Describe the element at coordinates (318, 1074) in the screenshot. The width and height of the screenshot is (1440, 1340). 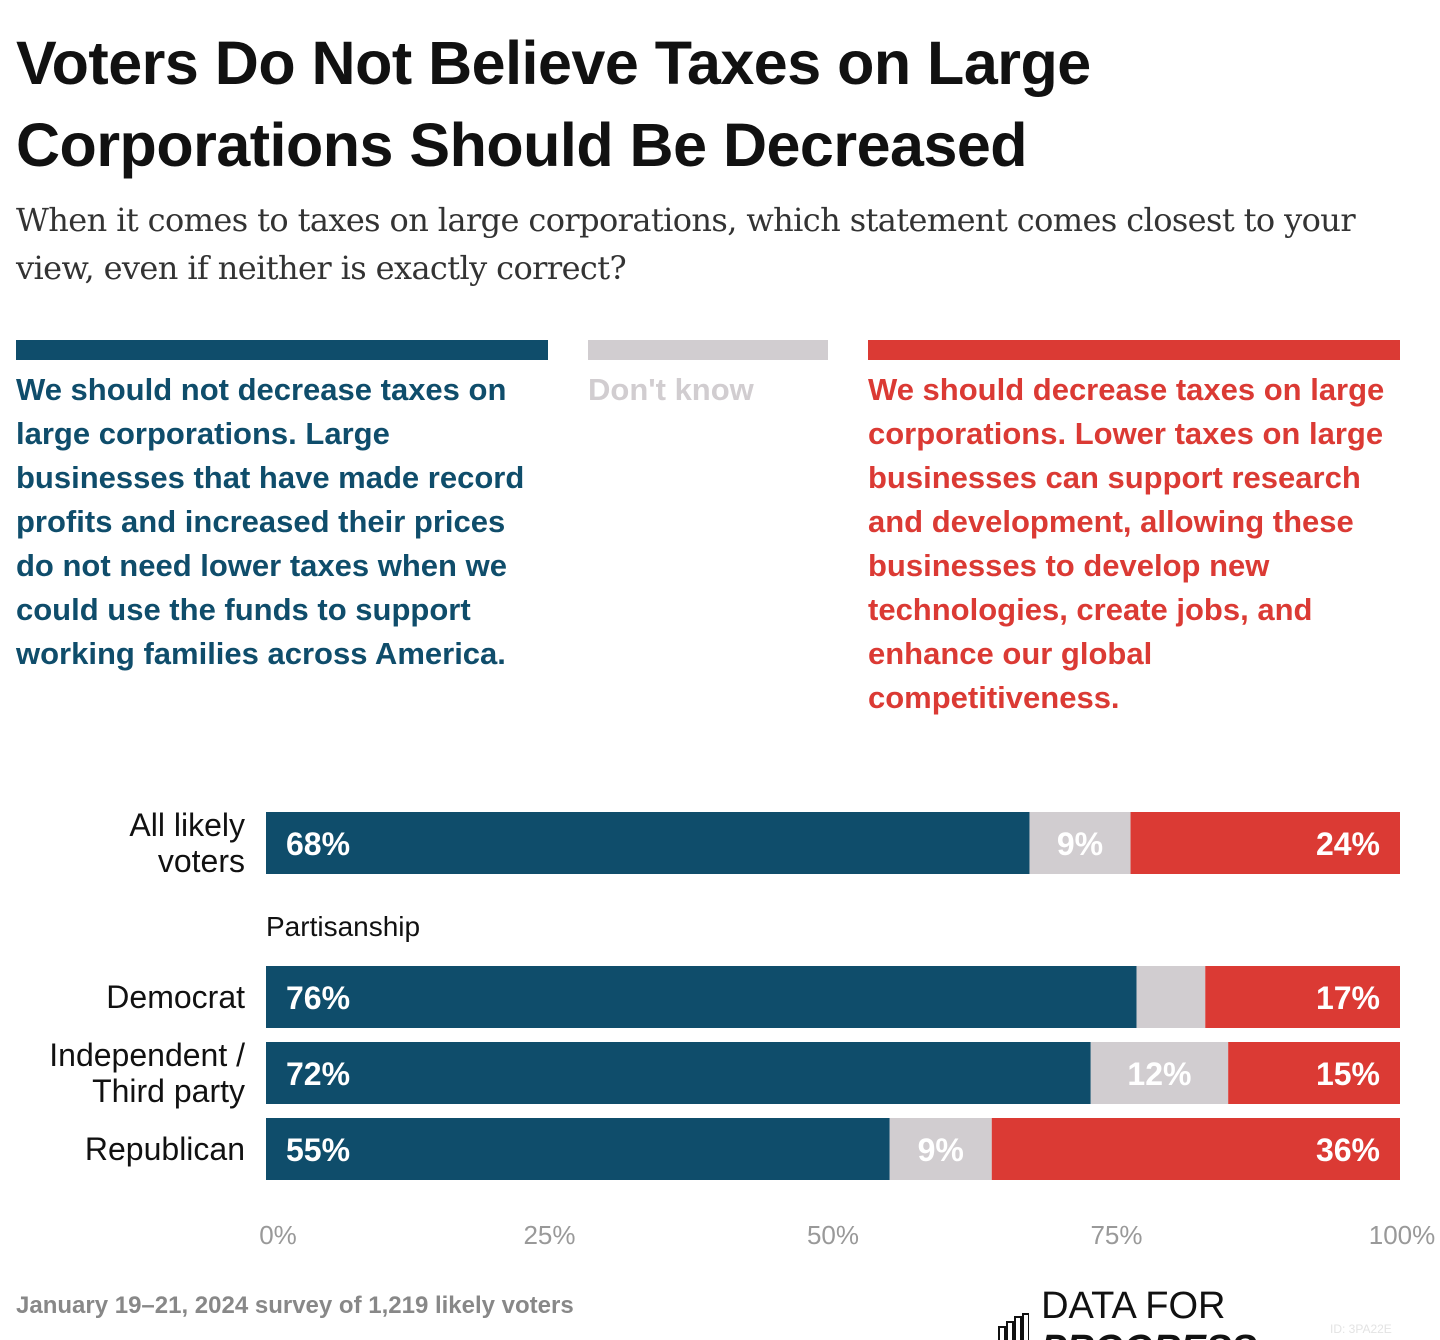
I see `data-label: 72%` at that location.